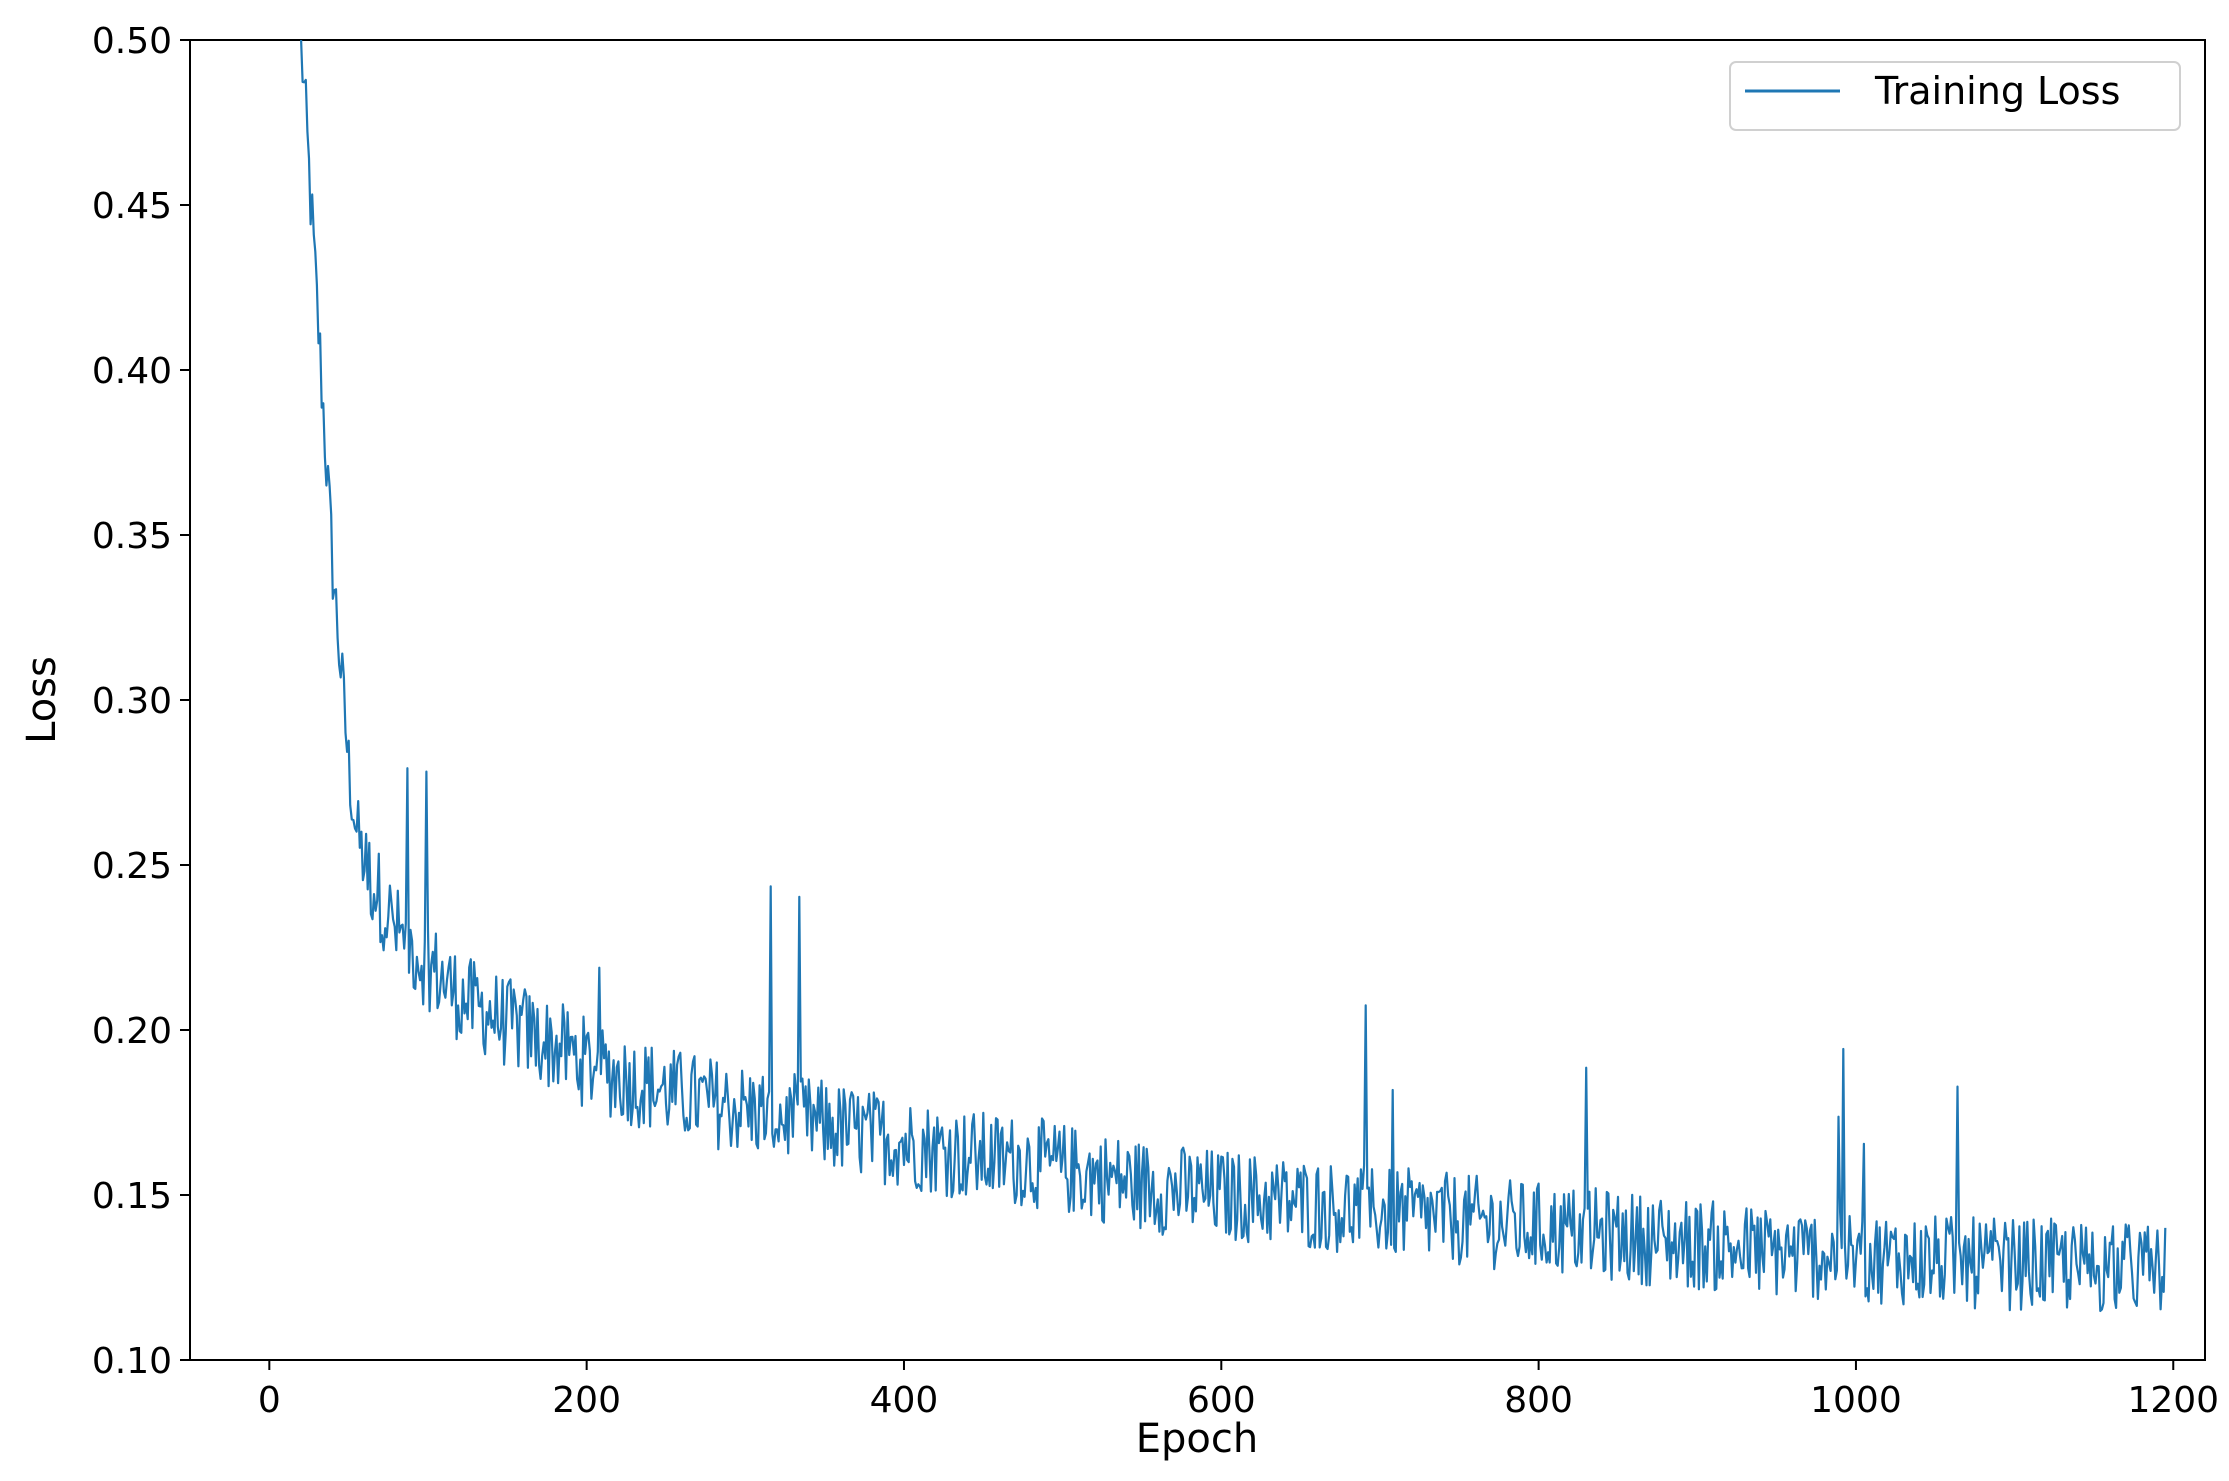 This screenshot has width=2229, height=1481. What do you see at coordinates (269, 1400) in the screenshot?
I see `x-tick-label: 0` at bounding box center [269, 1400].